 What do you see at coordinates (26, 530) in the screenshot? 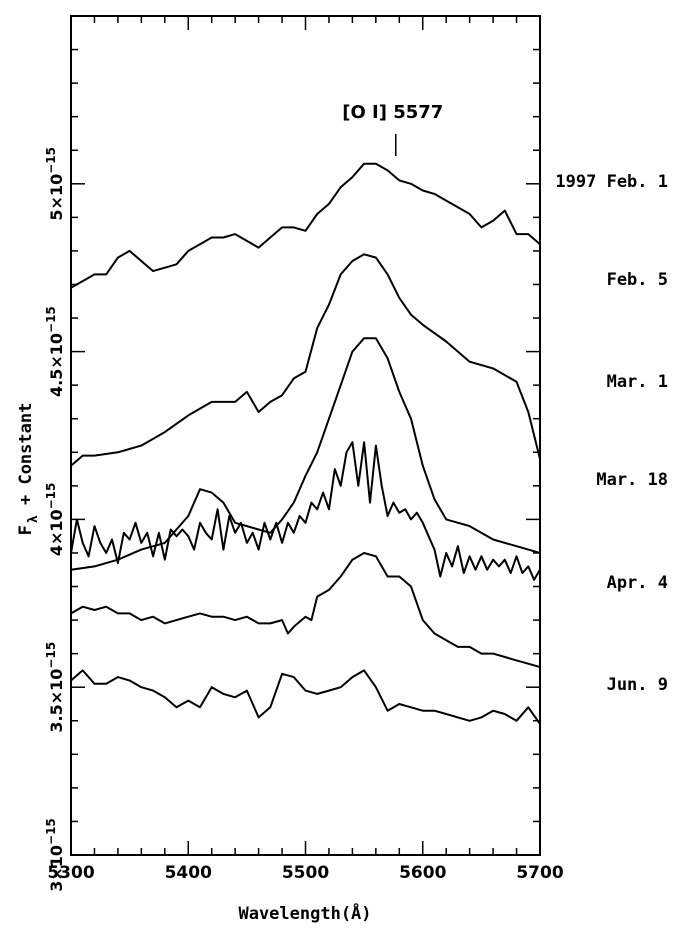
I see `y-axis-label-main: F` at bounding box center [26, 530].